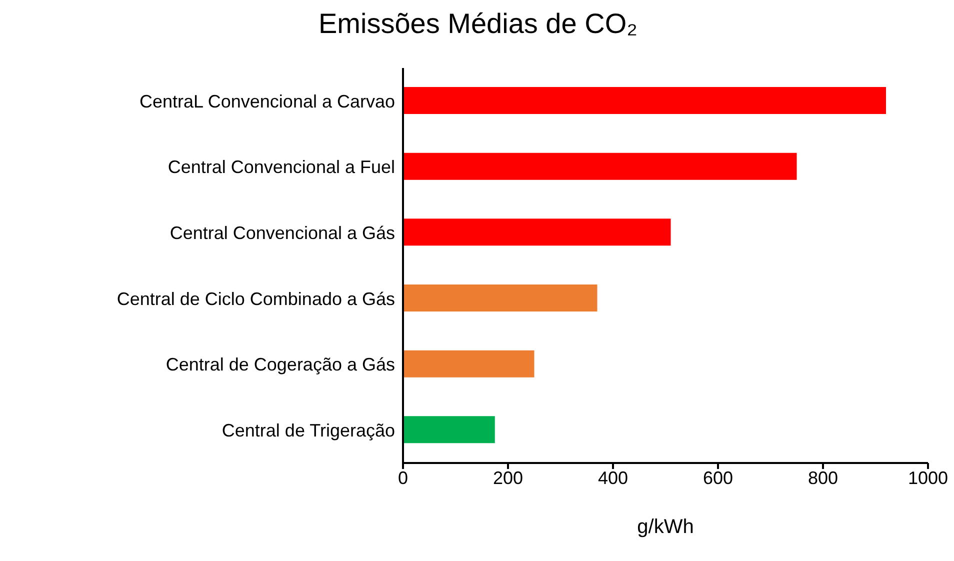 Image resolution: width=954 pixels, height=561 pixels. I want to click on x-tick-label: 400, so click(613, 478).